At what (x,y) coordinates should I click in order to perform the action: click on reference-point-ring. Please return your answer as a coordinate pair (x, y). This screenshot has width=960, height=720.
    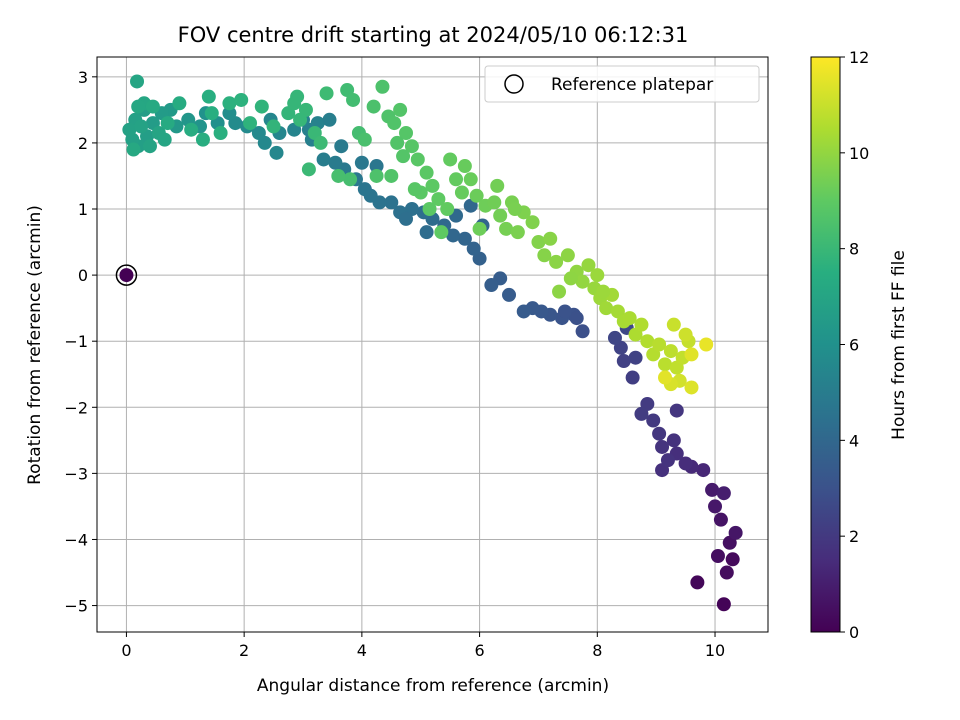
    Looking at the image, I should click on (126, 275).